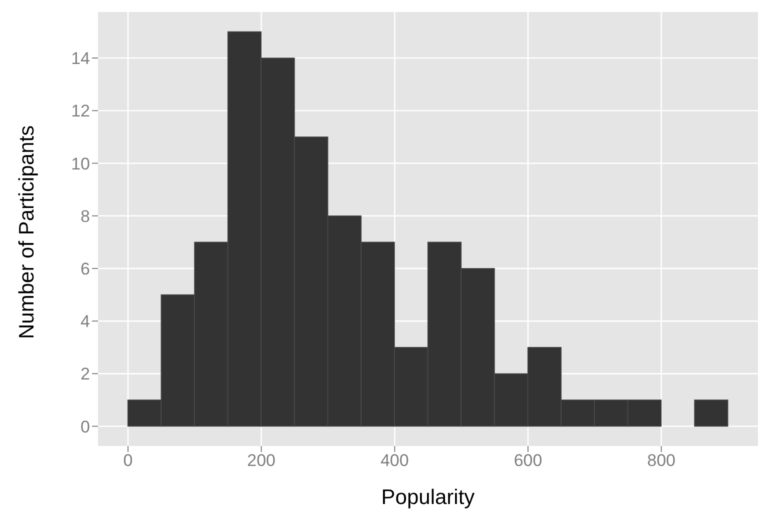 The image size is (773, 529). What do you see at coordinates (80, 58) in the screenshot?
I see `y-tick-label: 14` at bounding box center [80, 58].